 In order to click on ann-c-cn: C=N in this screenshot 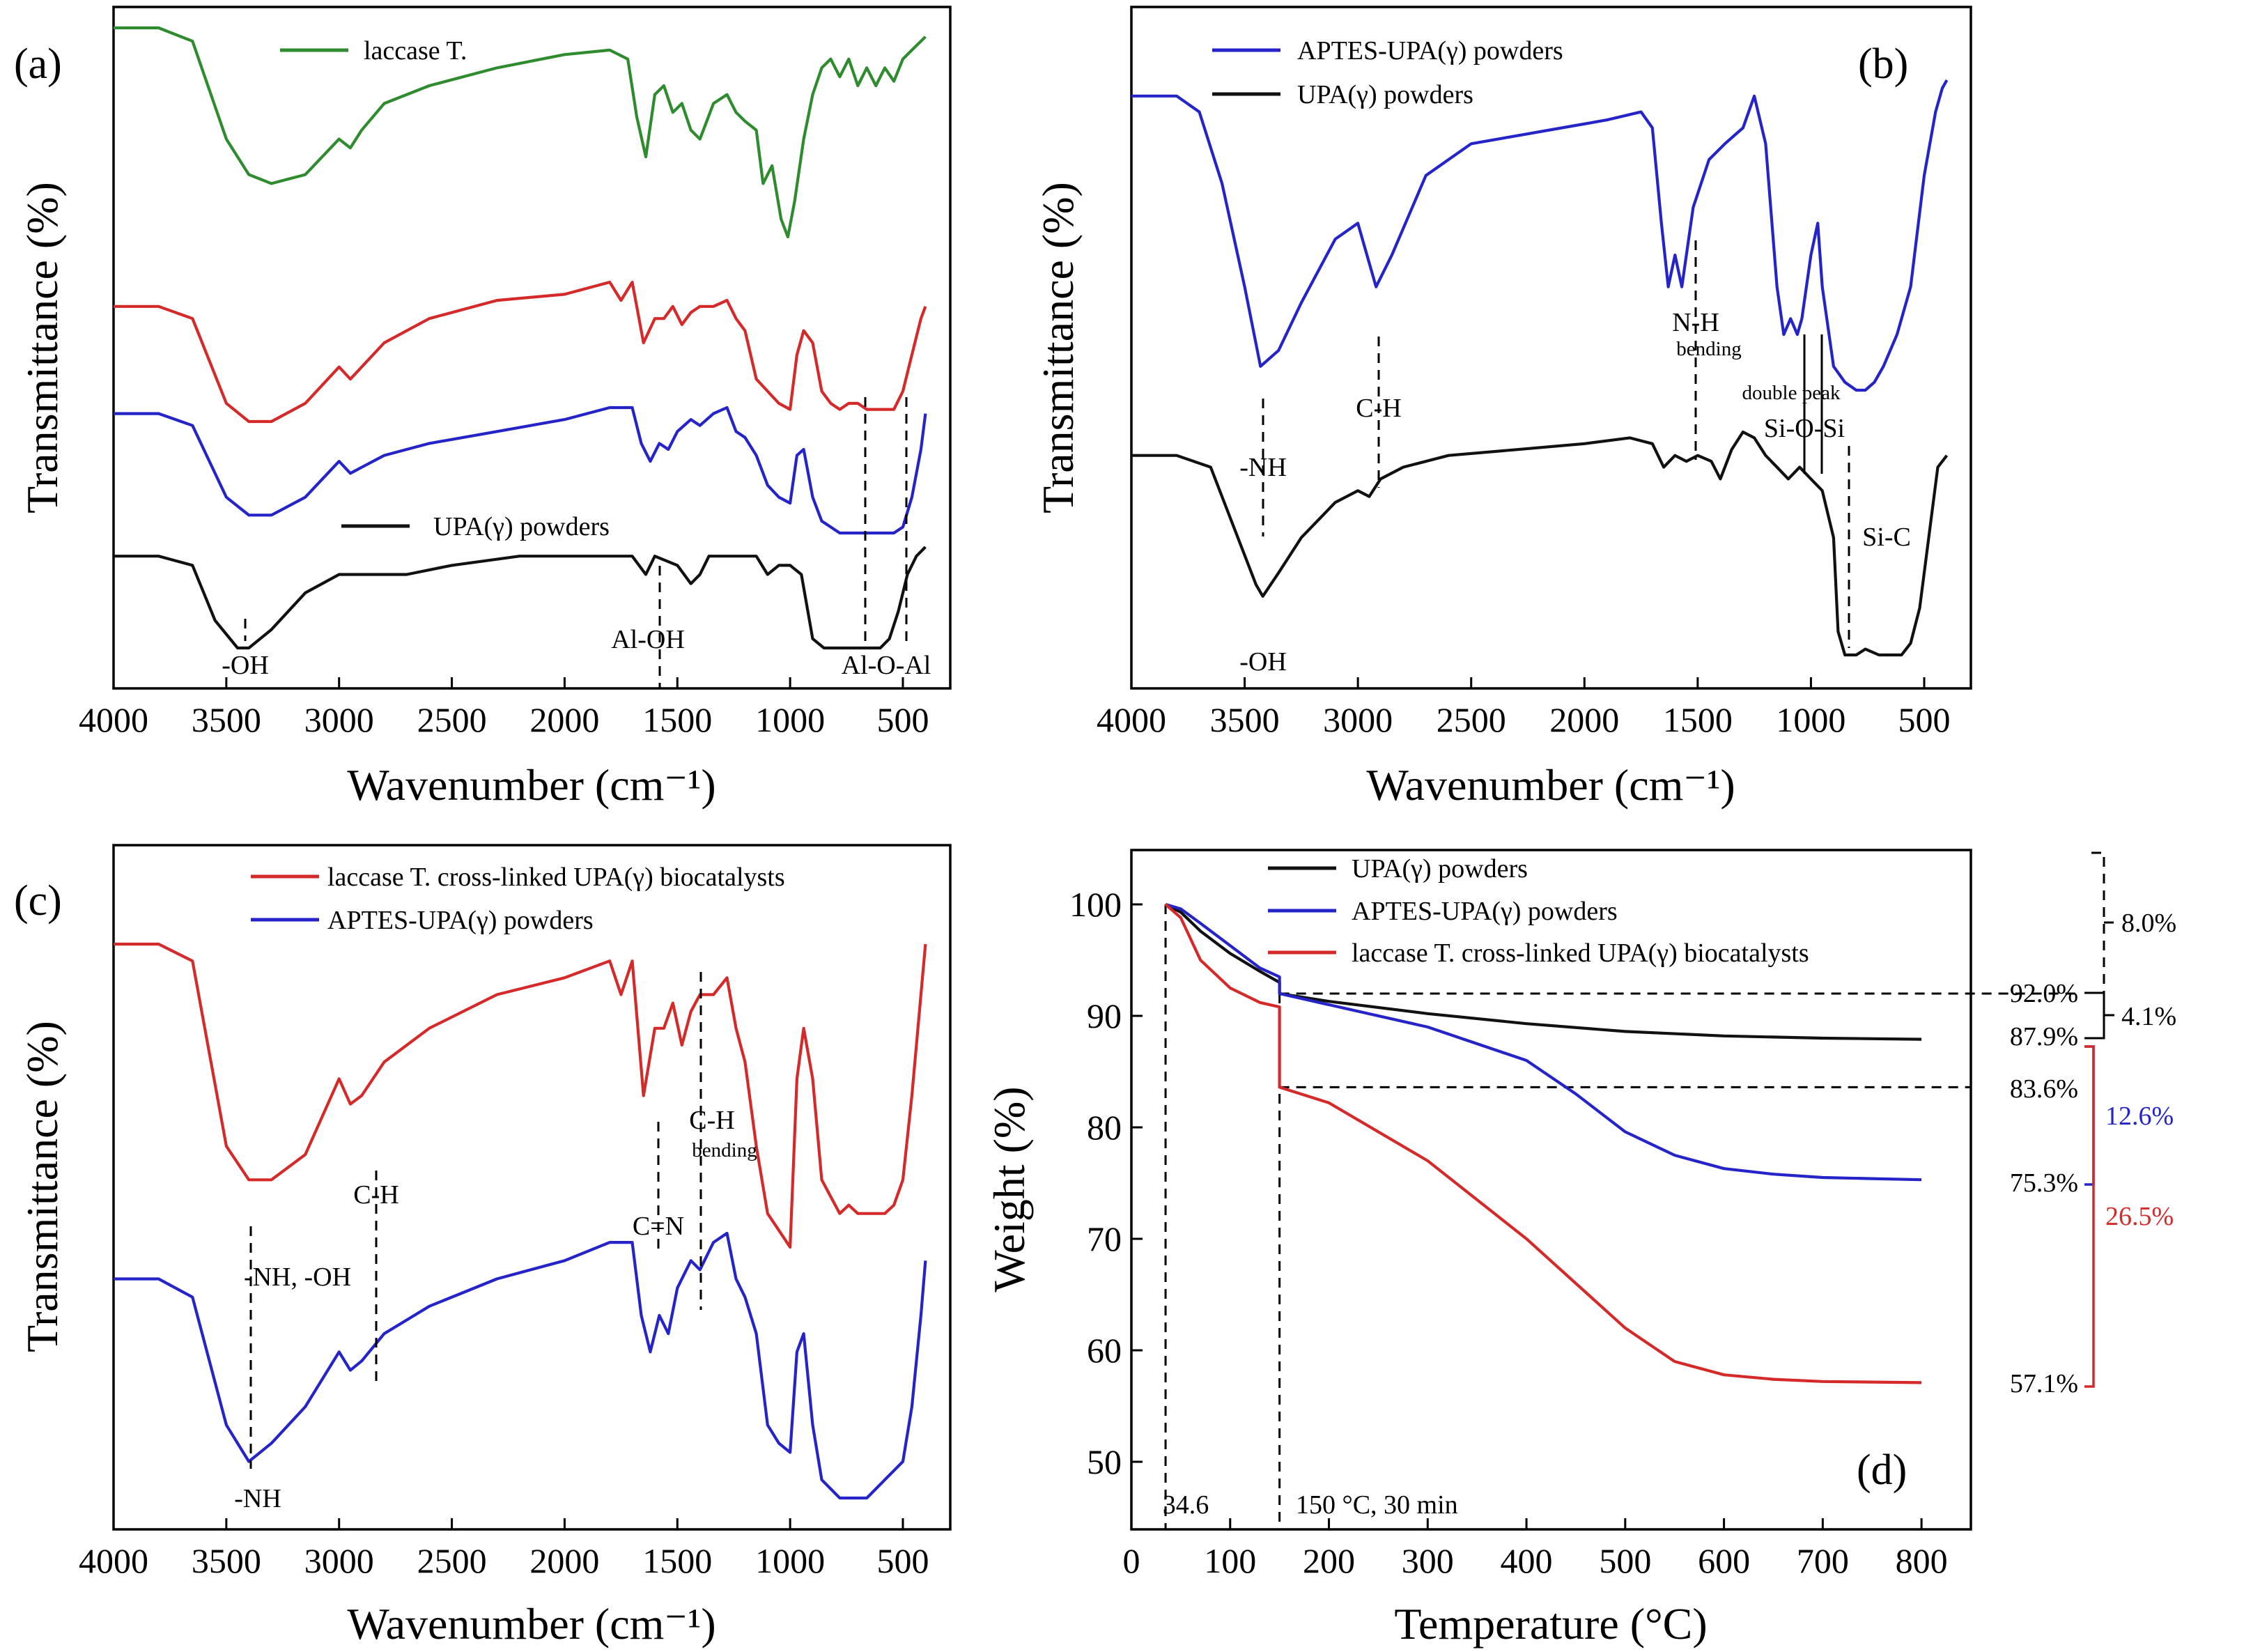, I will do `click(658, 1226)`.